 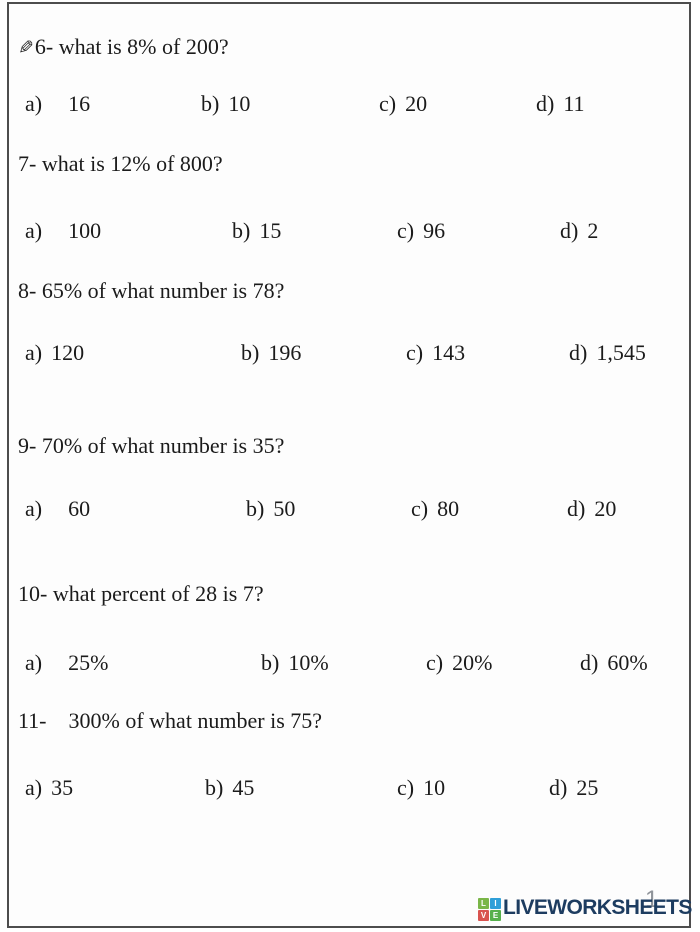 I want to click on q8-option-d: d) 1,545, so click(x=607, y=353).